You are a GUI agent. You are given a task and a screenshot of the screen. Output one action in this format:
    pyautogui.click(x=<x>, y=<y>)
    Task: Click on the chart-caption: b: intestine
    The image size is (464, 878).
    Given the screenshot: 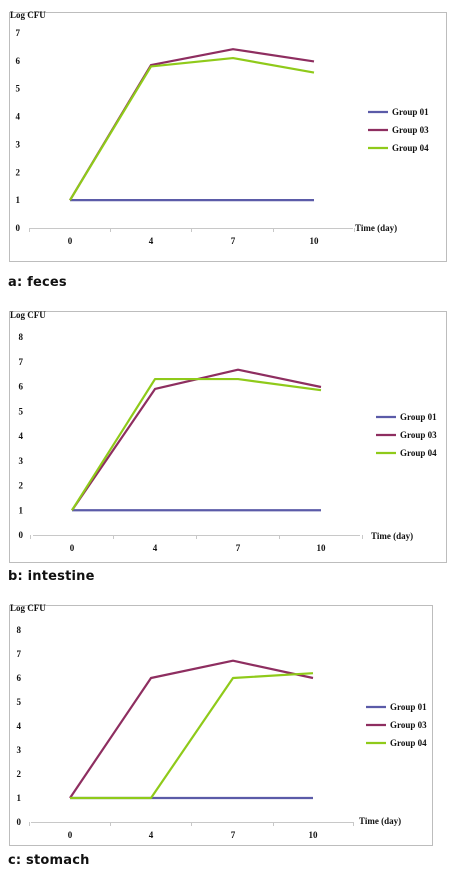 What is the action you would take?
    pyautogui.click(x=51, y=576)
    